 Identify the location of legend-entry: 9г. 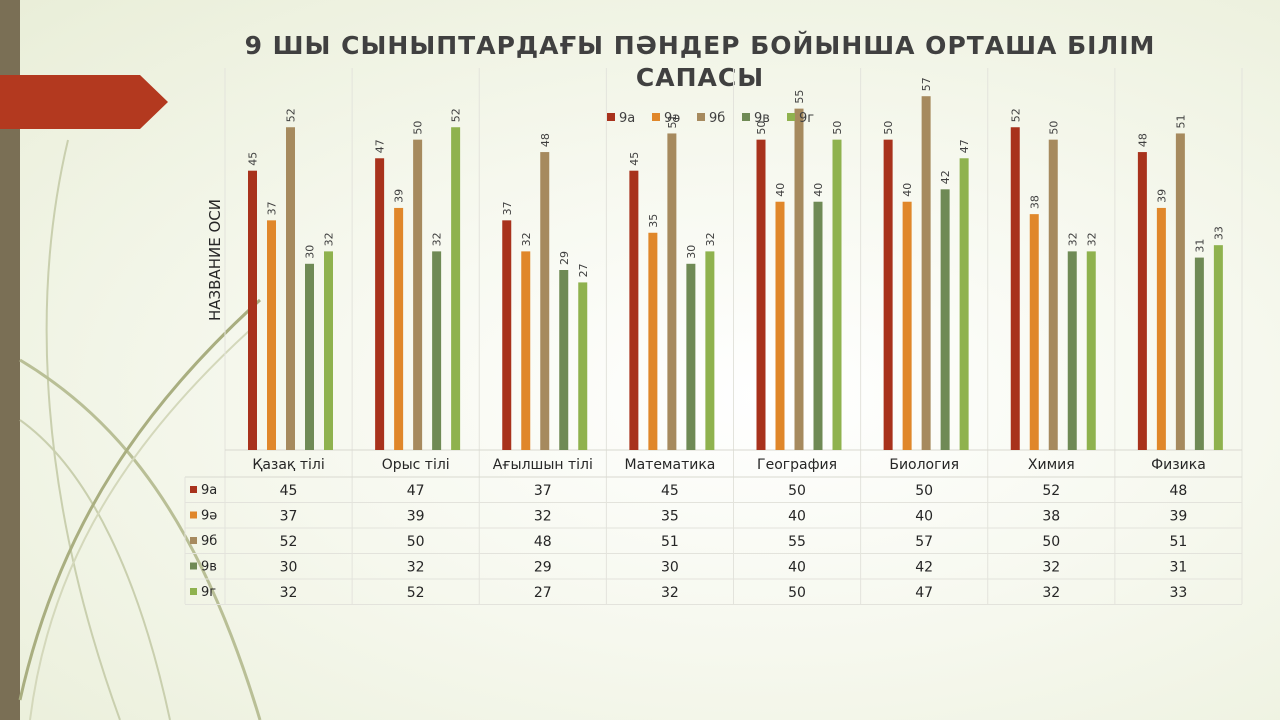
(806, 118).